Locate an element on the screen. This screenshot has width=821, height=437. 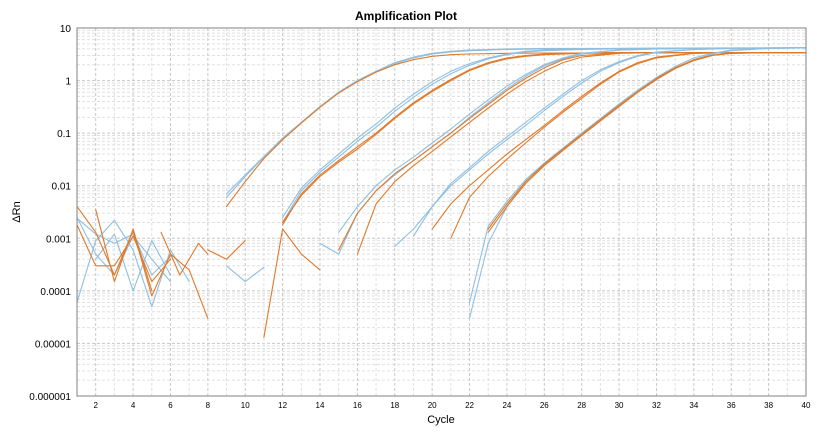
x-tick-label: 16 is located at coordinates (357, 405).